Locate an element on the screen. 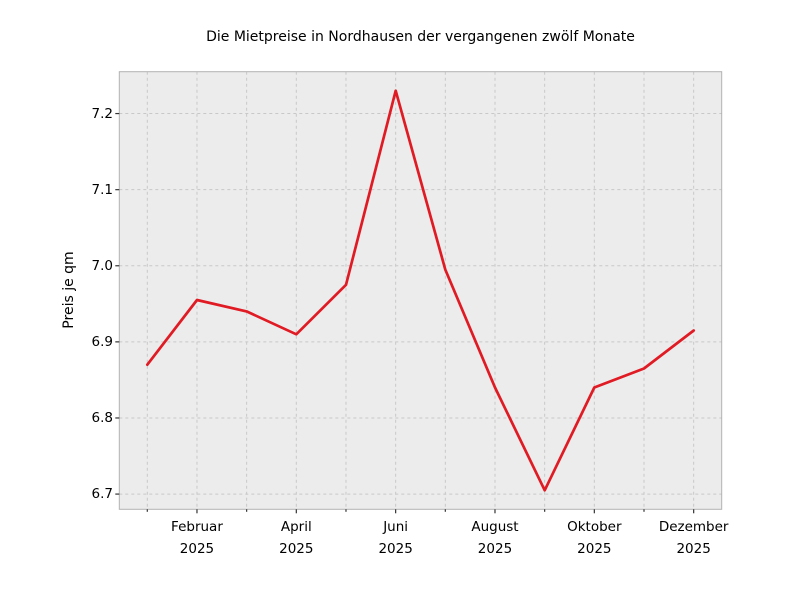  y-tick-label: 6.7 is located at coordinates (102, 494).